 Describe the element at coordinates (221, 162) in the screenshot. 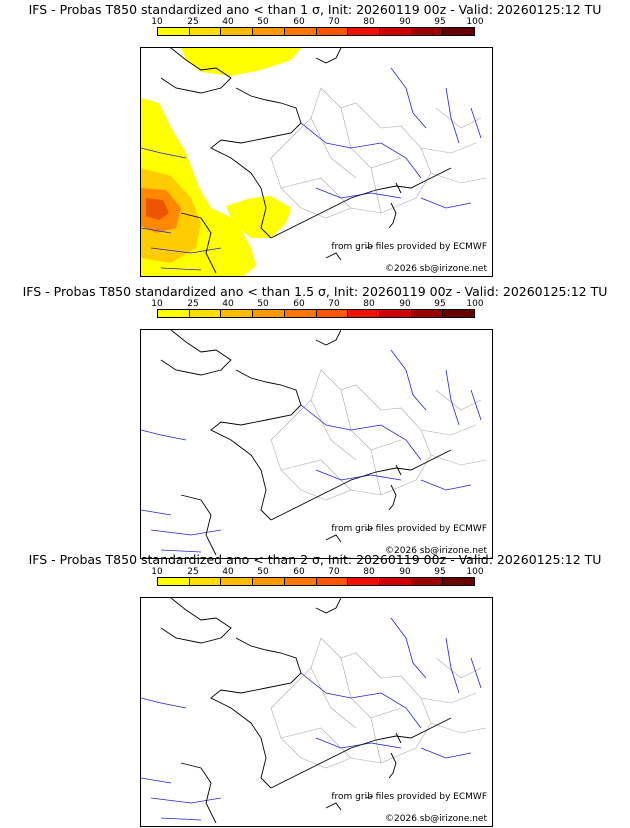

I see `probability-field` at that location.